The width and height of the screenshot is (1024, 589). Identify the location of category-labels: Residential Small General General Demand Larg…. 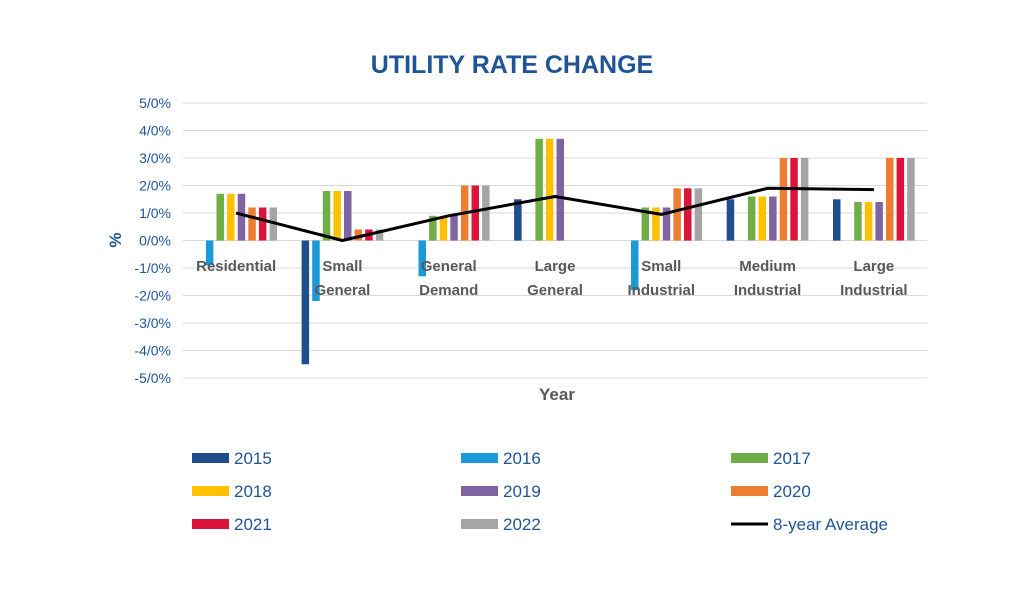
(551, 278).